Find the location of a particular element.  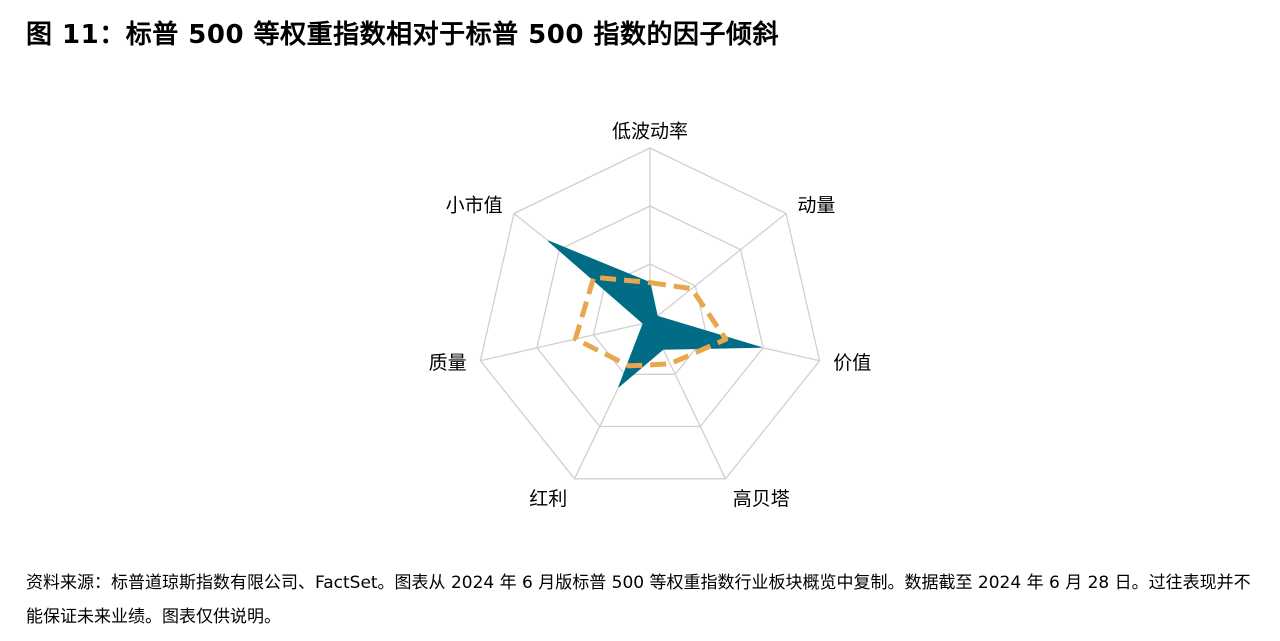

axis-label-1: 低波动率 is located at coordinates (650, 132).